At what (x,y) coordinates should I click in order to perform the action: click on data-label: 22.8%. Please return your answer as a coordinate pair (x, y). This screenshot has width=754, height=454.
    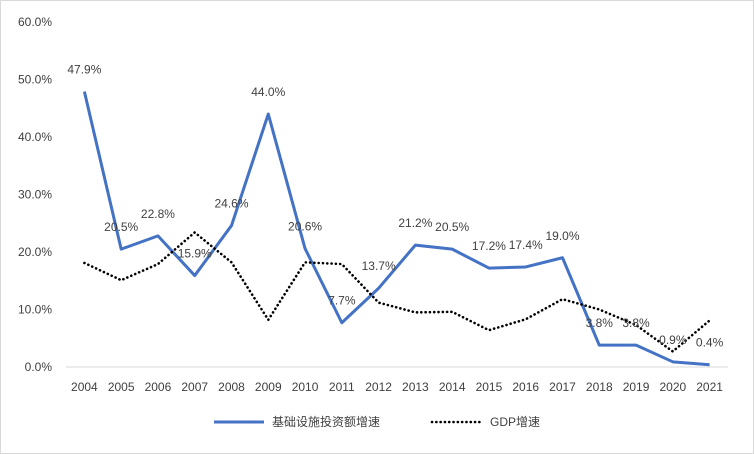
    Looking at the image, I should click on (158, 214).